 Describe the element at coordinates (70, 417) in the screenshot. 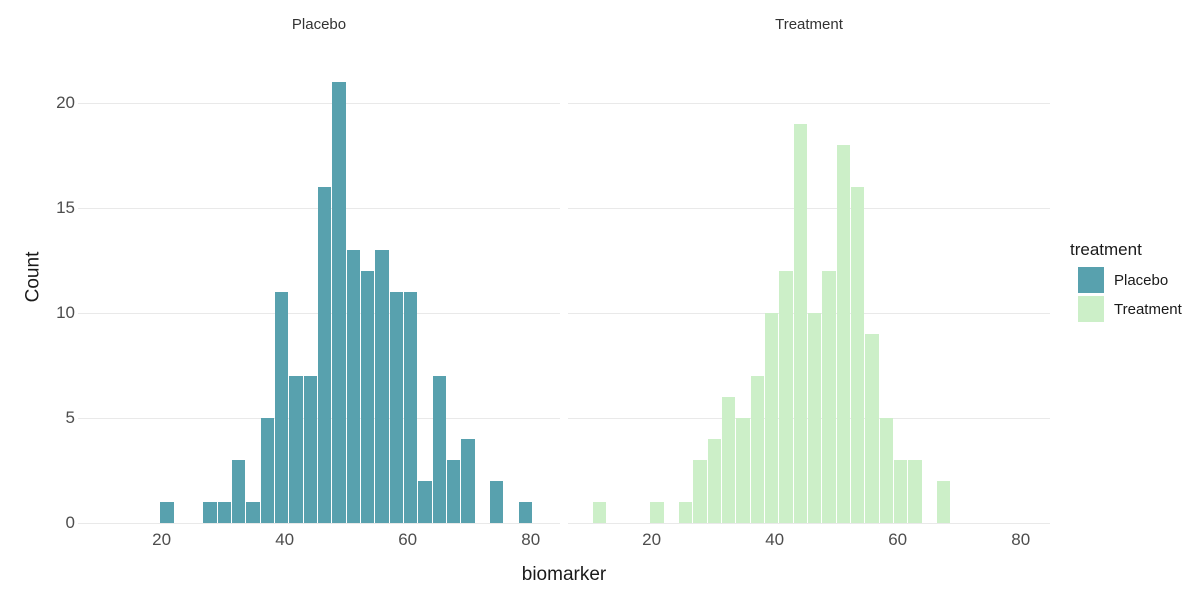

I see `y-tick-label: 5` at that location.